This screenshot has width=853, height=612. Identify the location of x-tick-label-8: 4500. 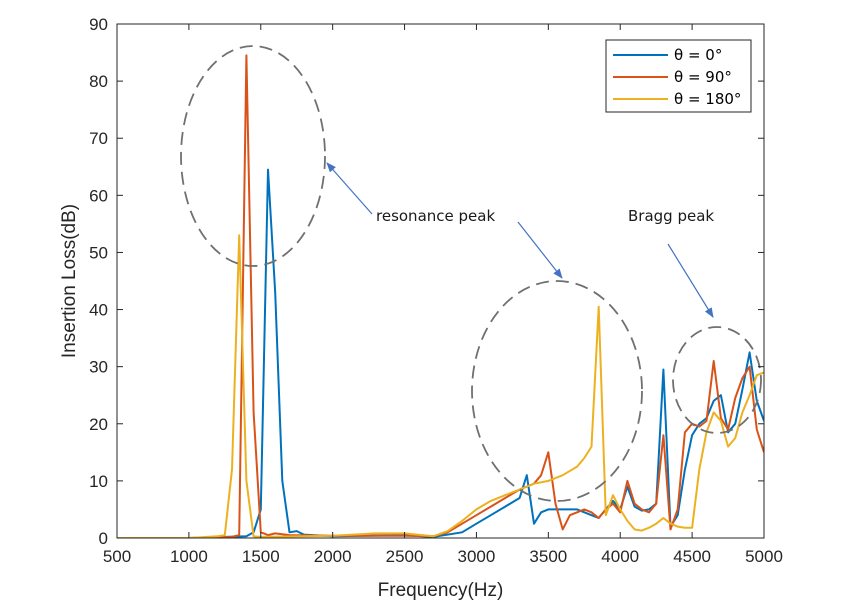
(692, 556).